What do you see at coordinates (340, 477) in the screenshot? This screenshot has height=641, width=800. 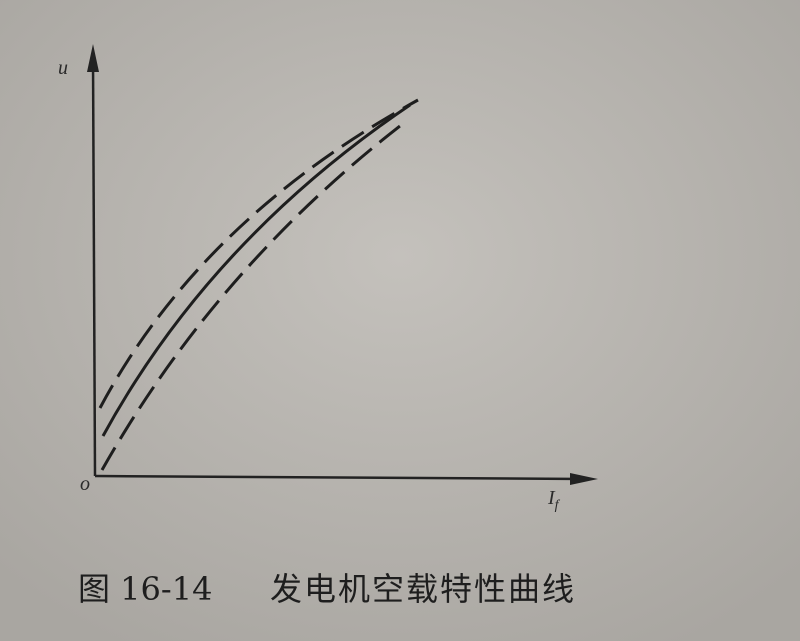 I see `x-axis` at bounding box center [340, 477].